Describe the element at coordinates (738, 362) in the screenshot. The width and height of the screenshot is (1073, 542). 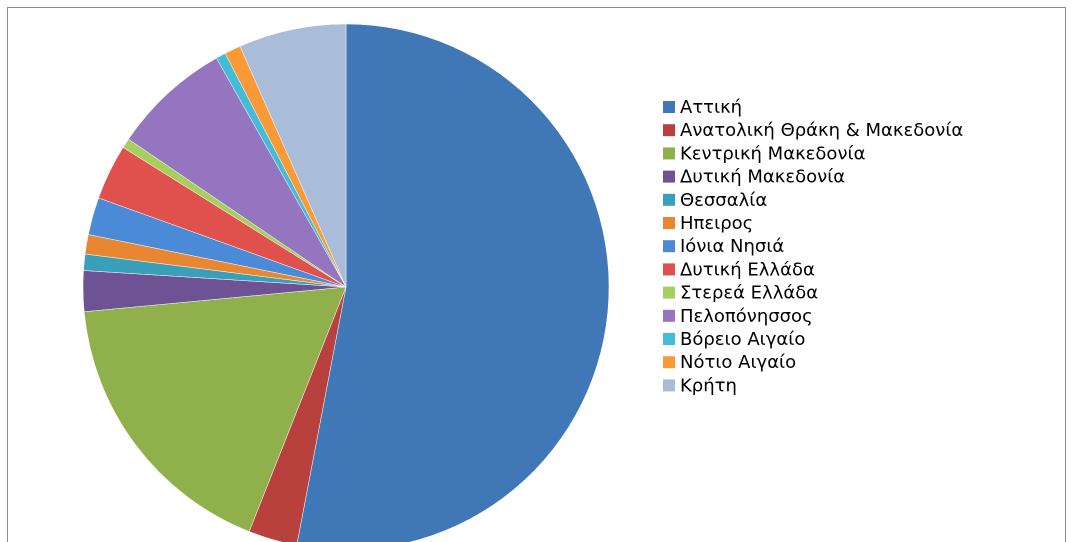
I see `legend-label: Νότιο Αιγαίο` at that location.